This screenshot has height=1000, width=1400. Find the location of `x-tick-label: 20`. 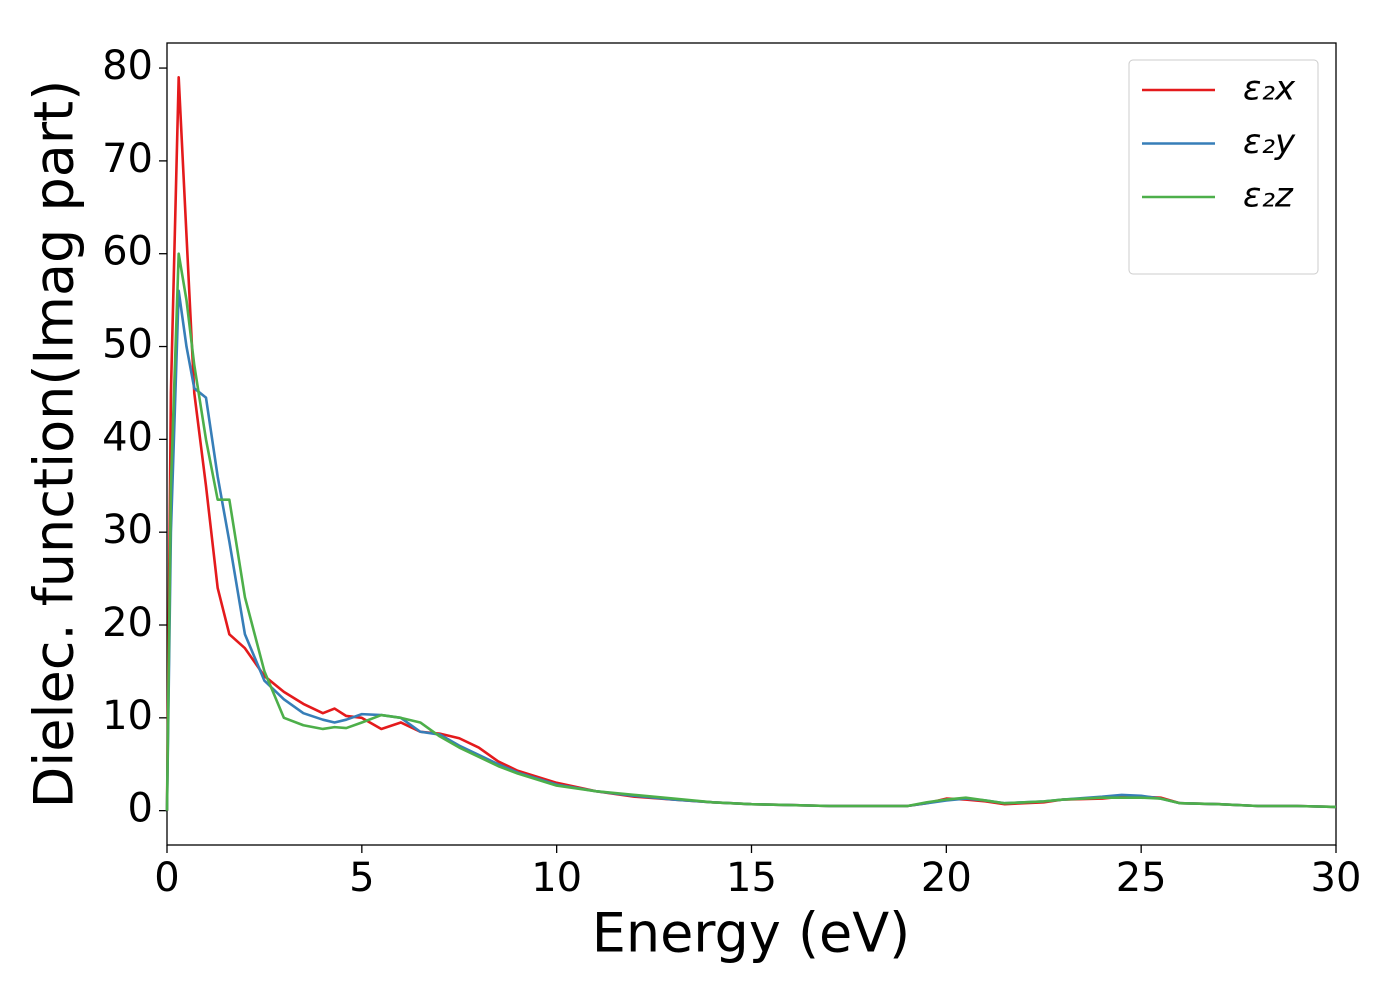

x-tick-label: 20 is located at coordinates (946, 878).